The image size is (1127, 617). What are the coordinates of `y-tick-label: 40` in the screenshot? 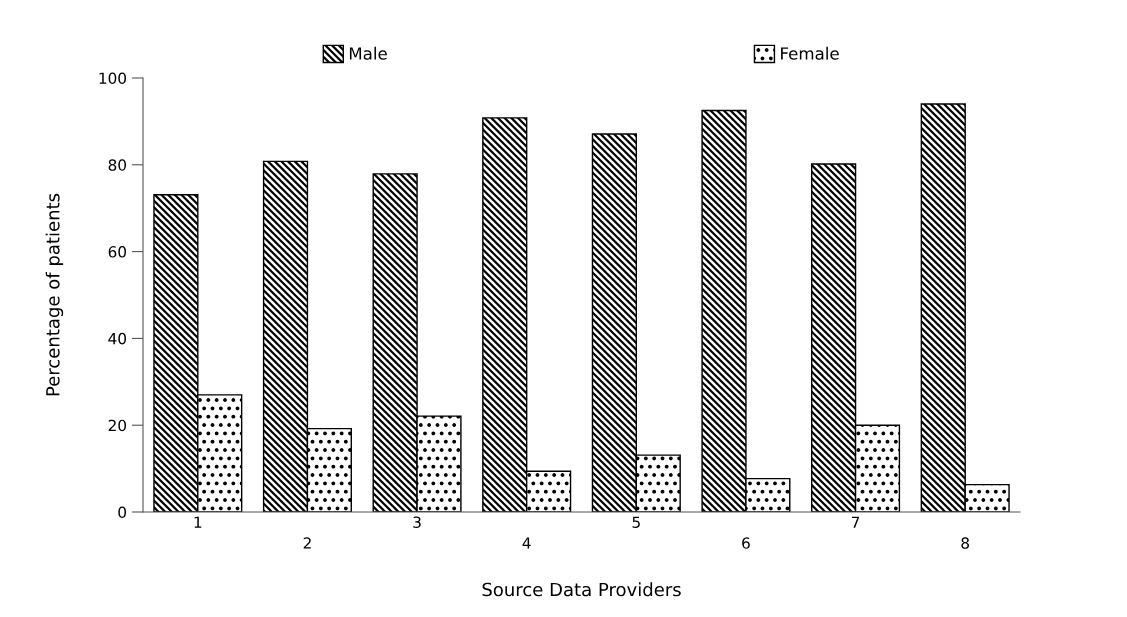 It's located at (117, 338).